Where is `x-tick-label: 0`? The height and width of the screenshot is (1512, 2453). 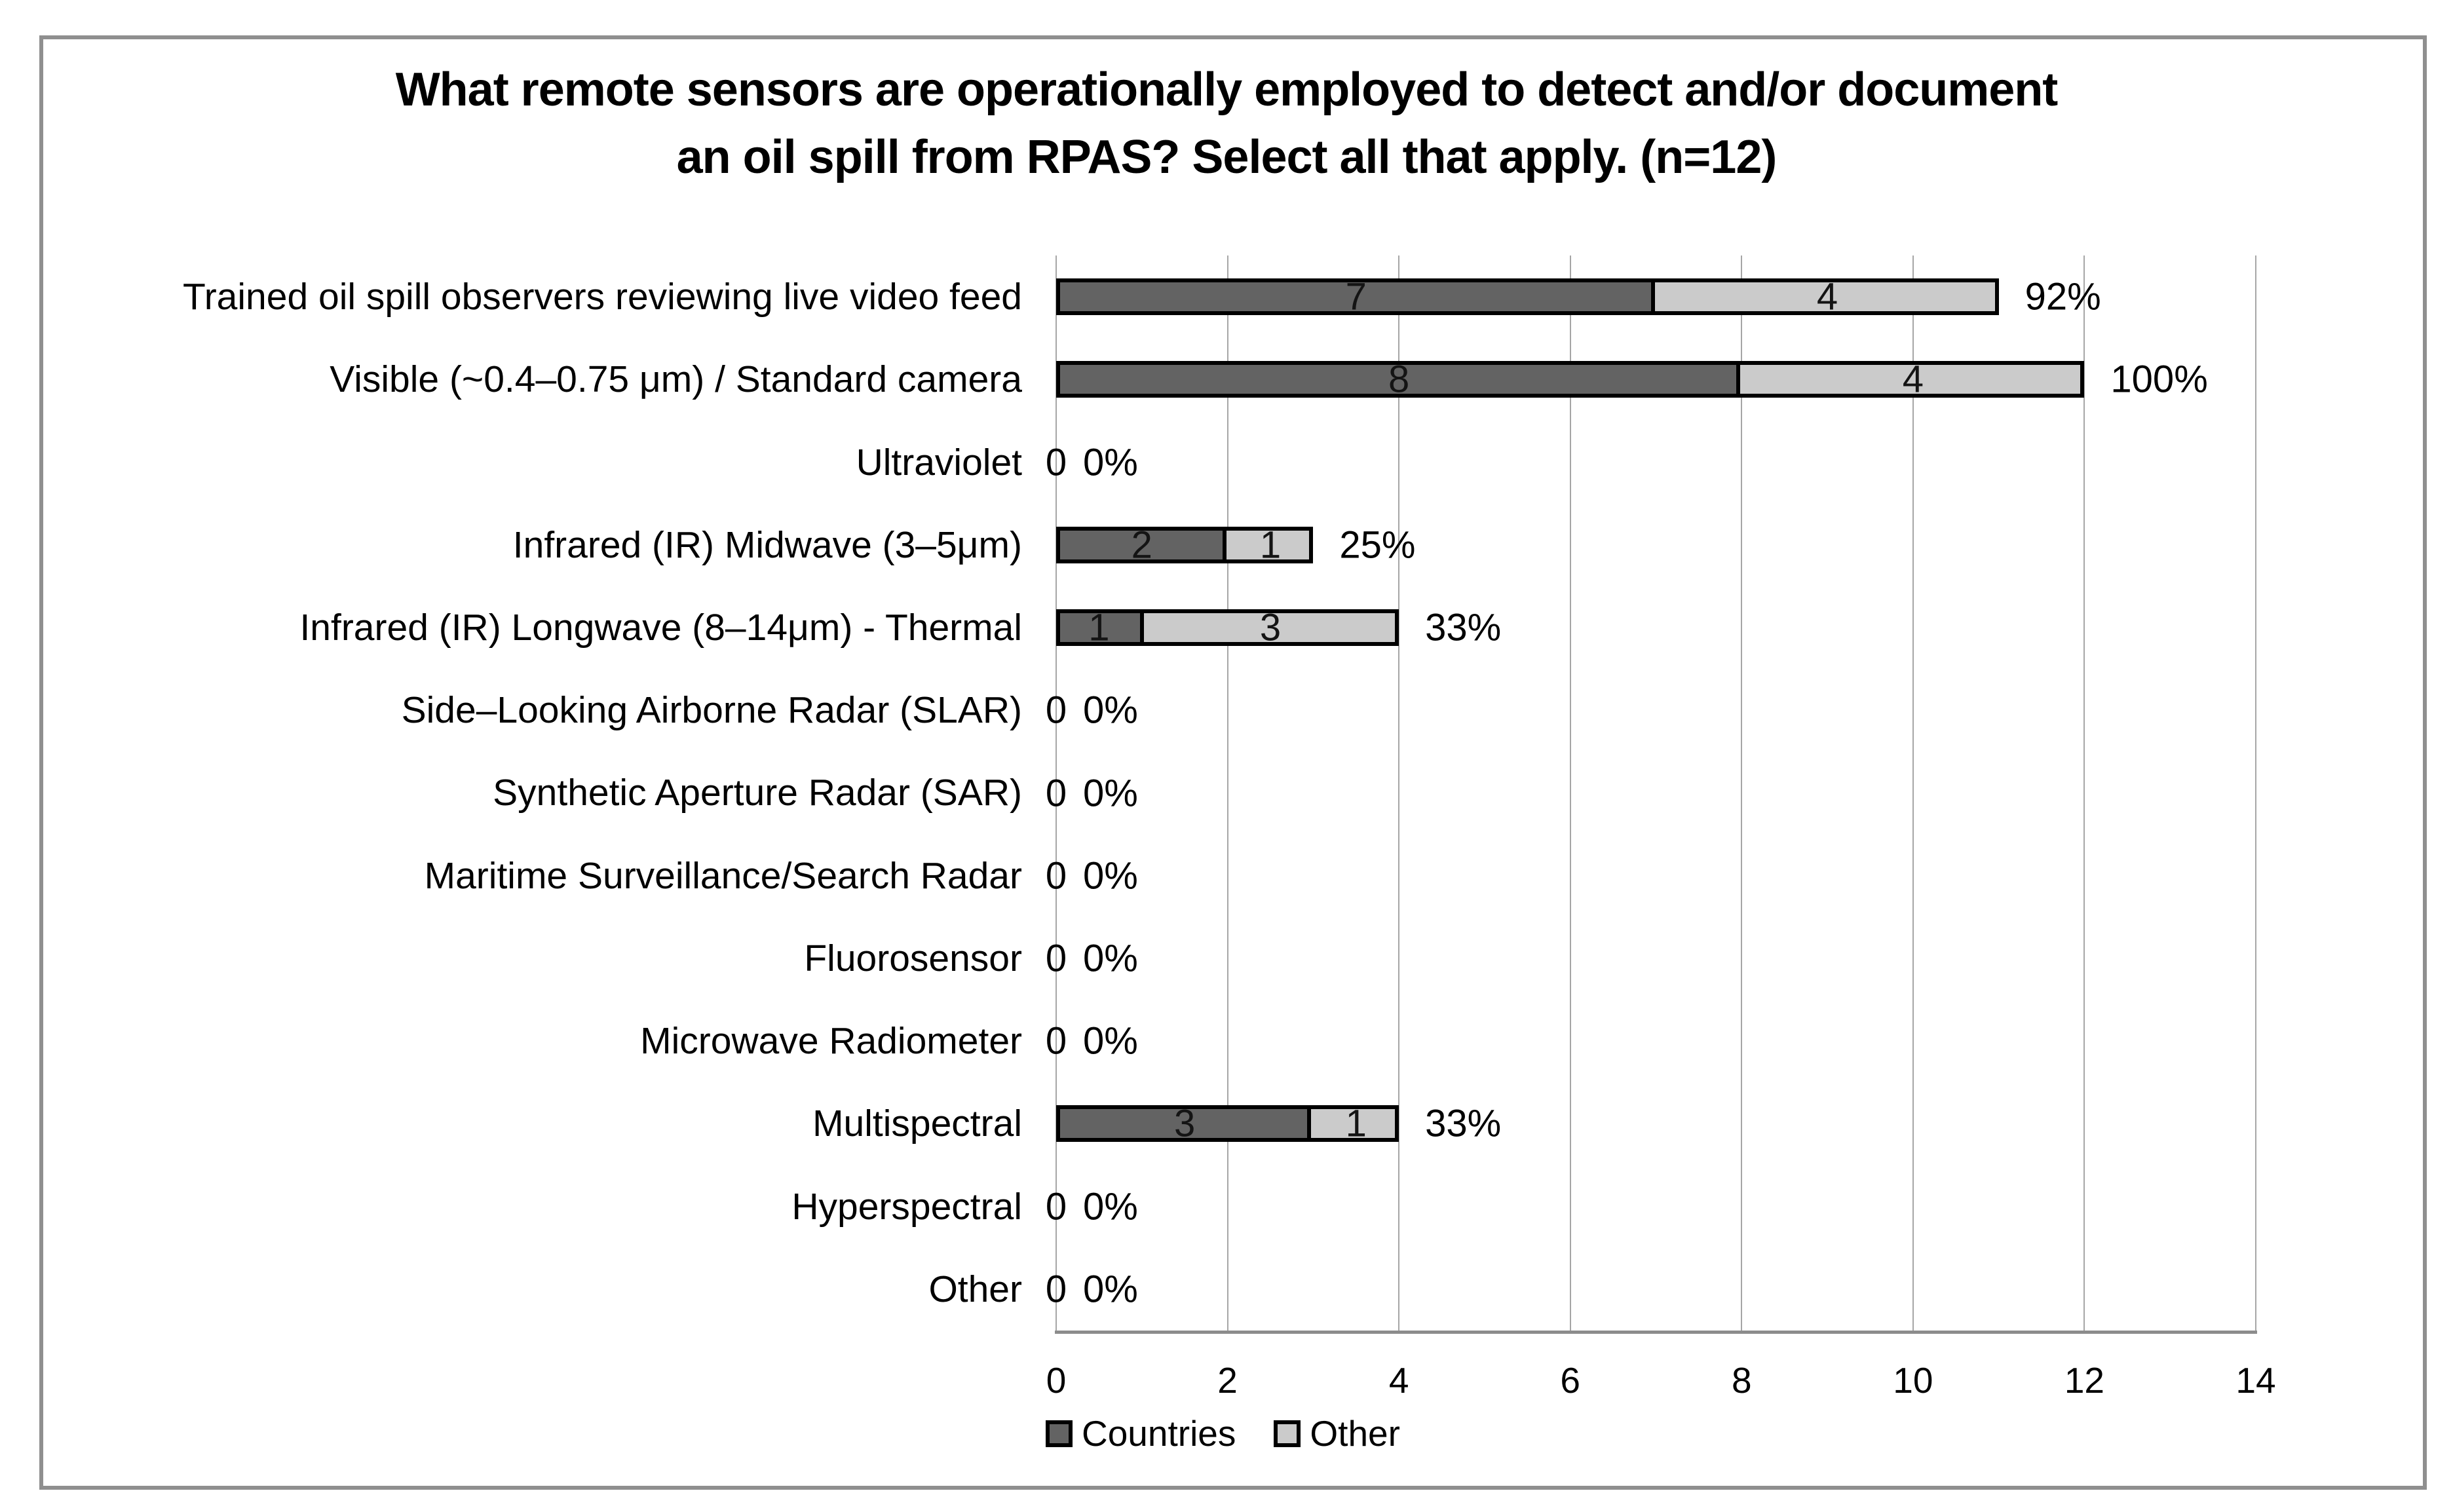
x-tick-label: 0 is located at coordinates (1056, 1381).